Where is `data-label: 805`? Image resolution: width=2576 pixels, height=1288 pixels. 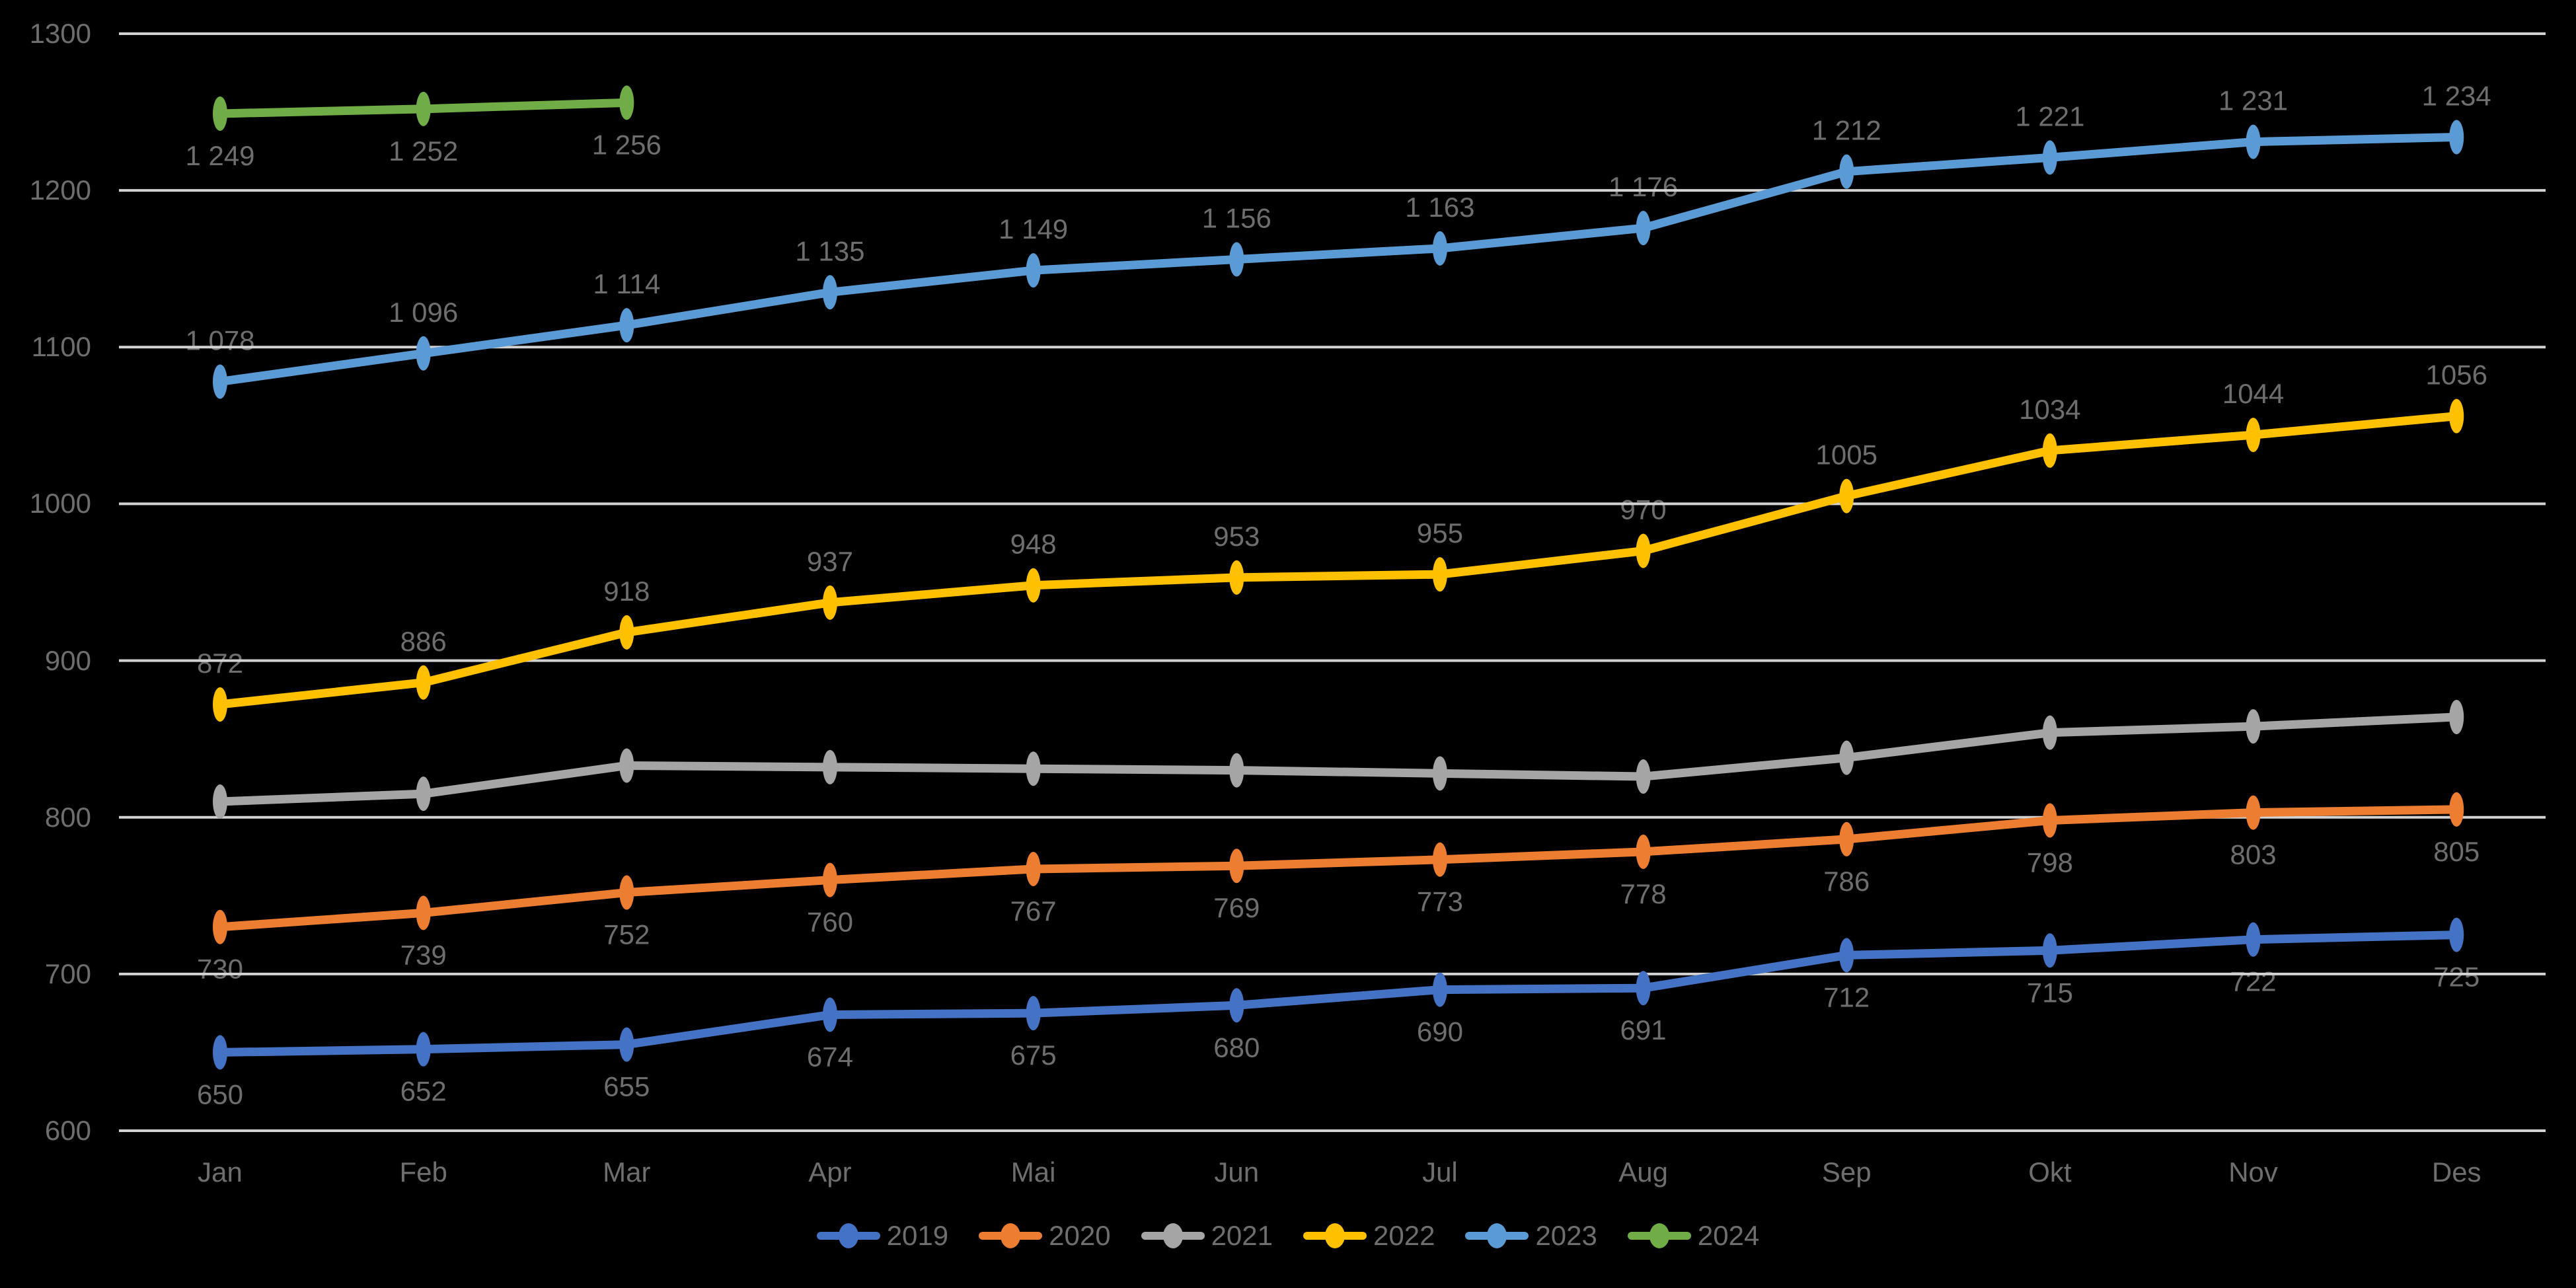 data-label: 805 is located at coordinates (2456, 851).